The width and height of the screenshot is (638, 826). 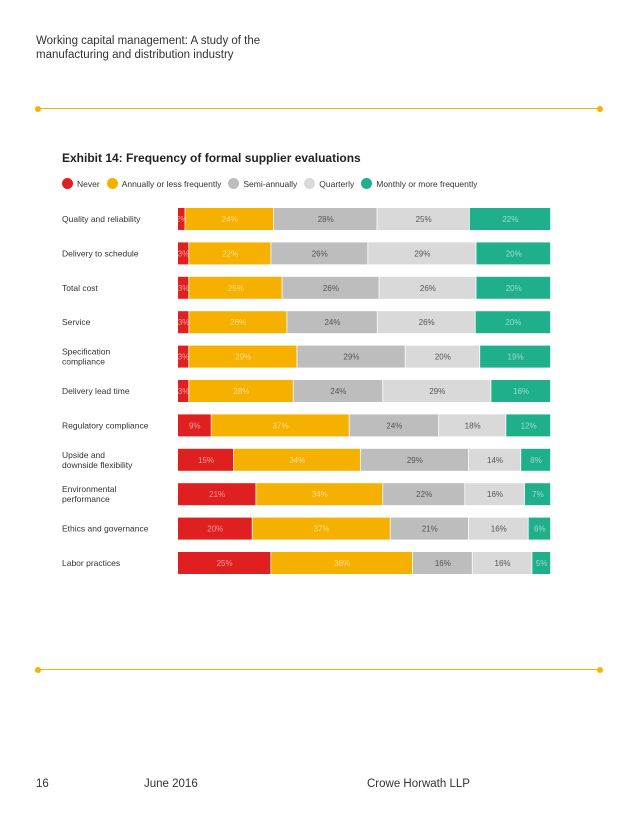 What do you see at coordinates (83, 455) in the screenshot?
I see `category-label-line: Upside and` at bounding box center [83, 455].